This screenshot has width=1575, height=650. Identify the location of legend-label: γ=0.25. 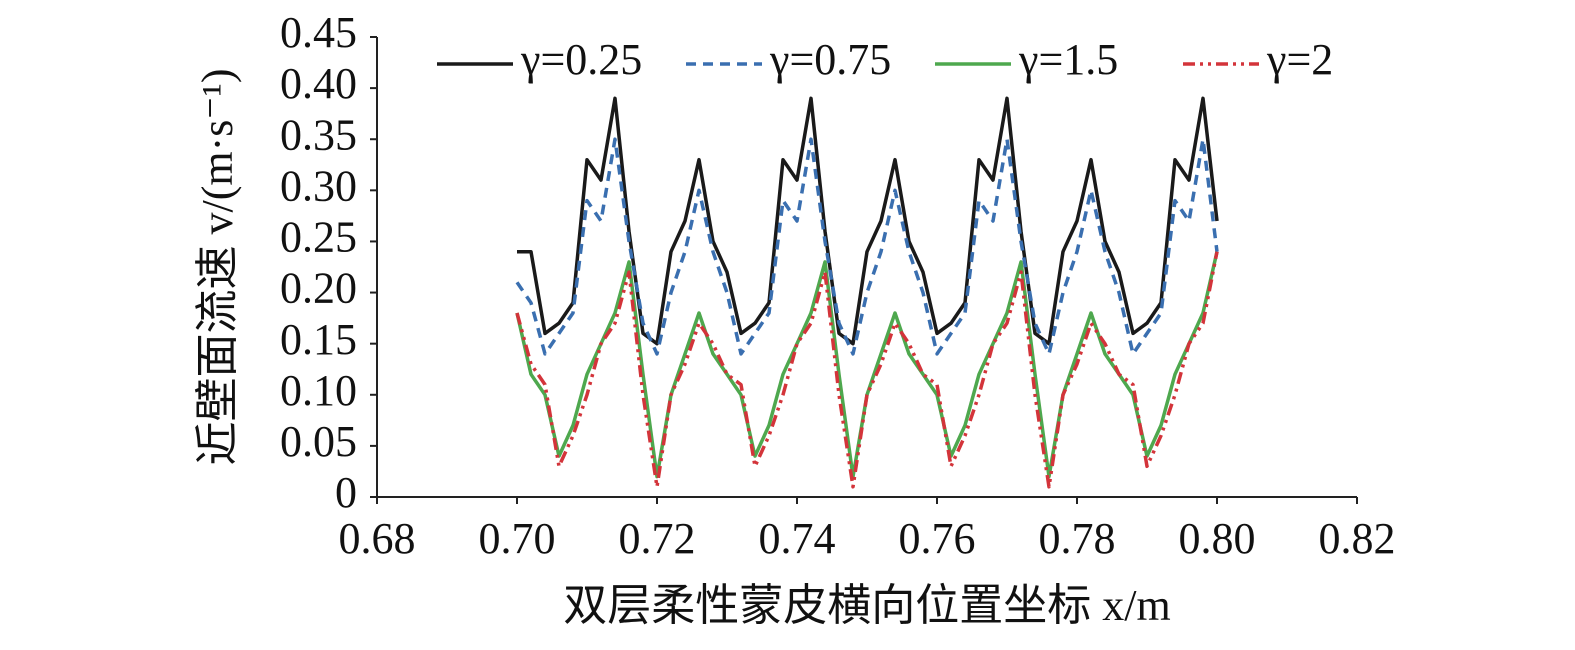
(581, 59).